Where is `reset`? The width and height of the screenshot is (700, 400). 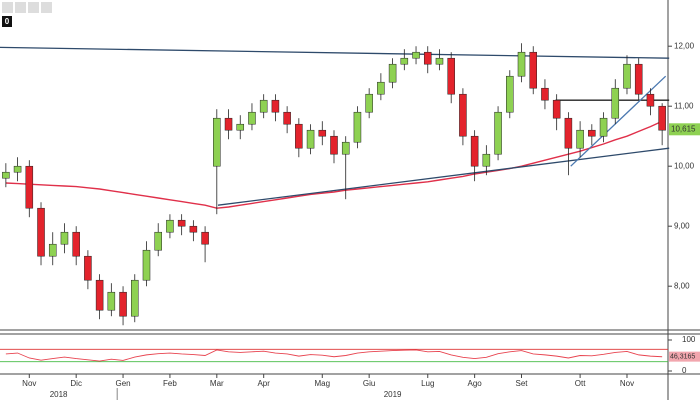 reset is located at coordinates (33, 7).